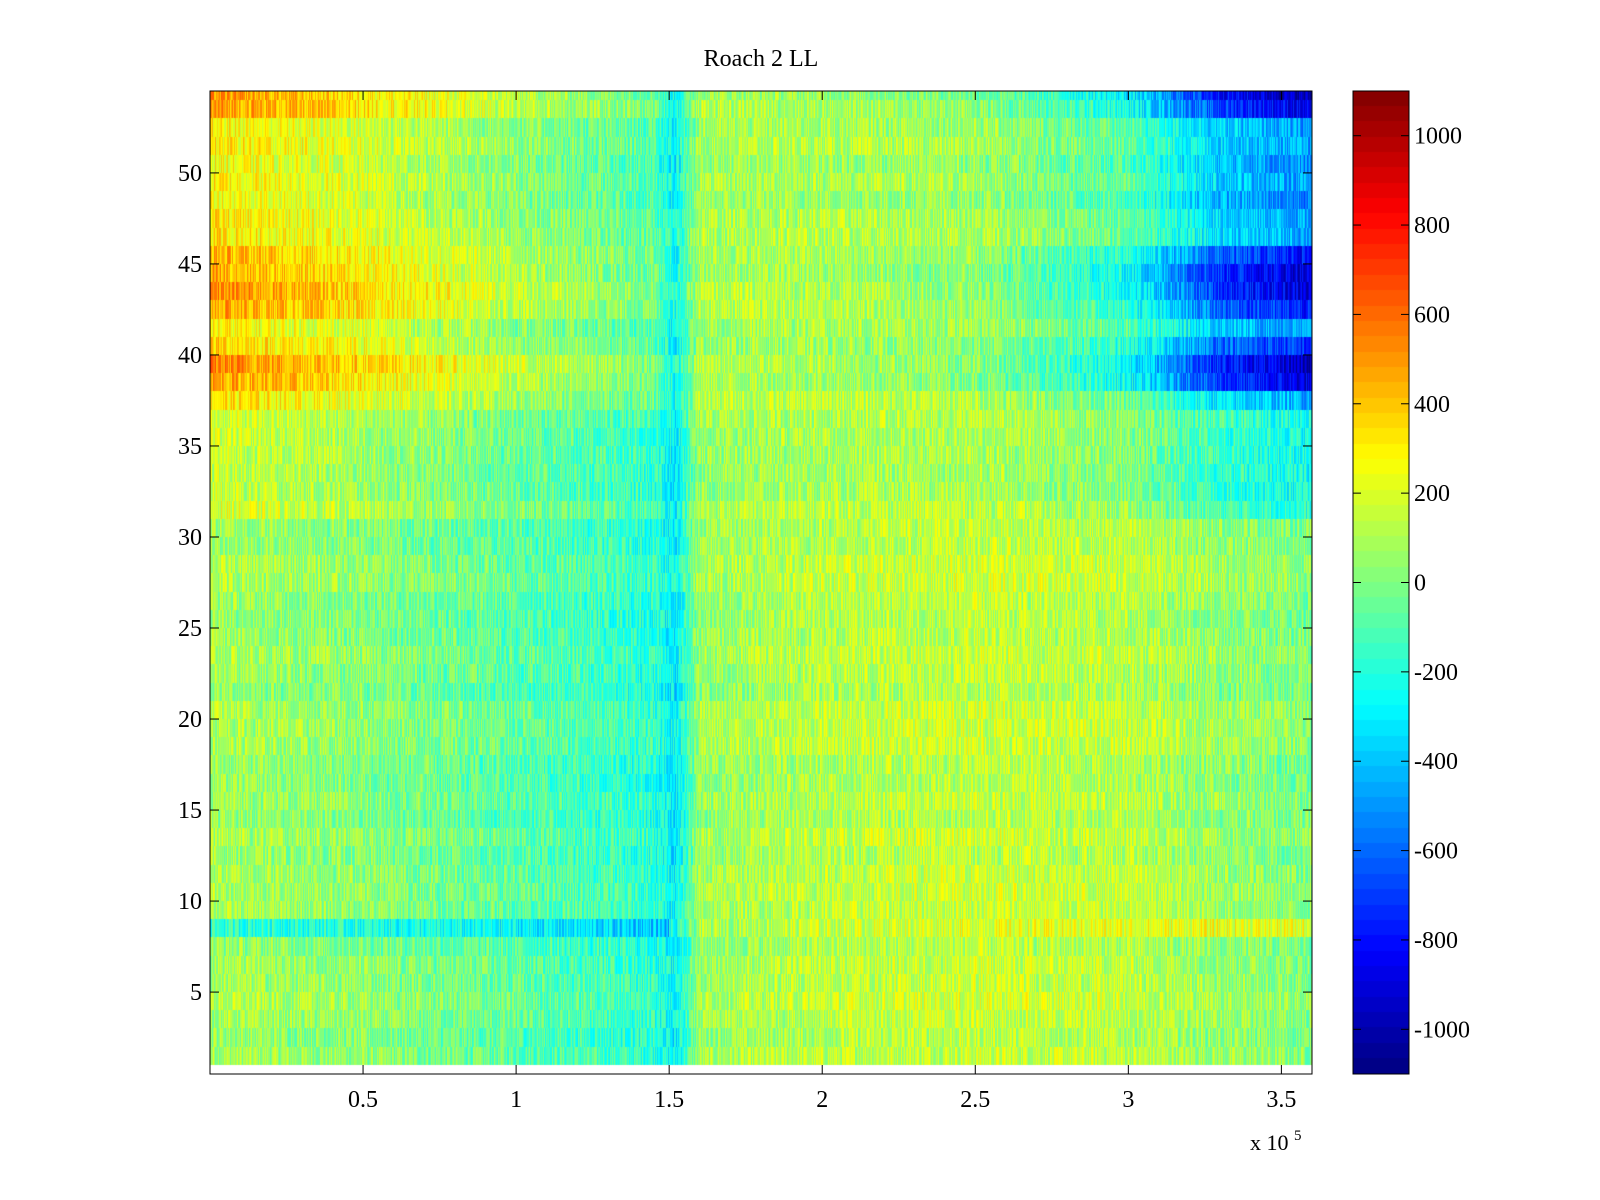 Image resolution: width=1600 pixels, height=1200 pixels. Describe the element at coordinates (1436, 762) in the screenshot. I see `colorbar-tick-label: -400` at that location.